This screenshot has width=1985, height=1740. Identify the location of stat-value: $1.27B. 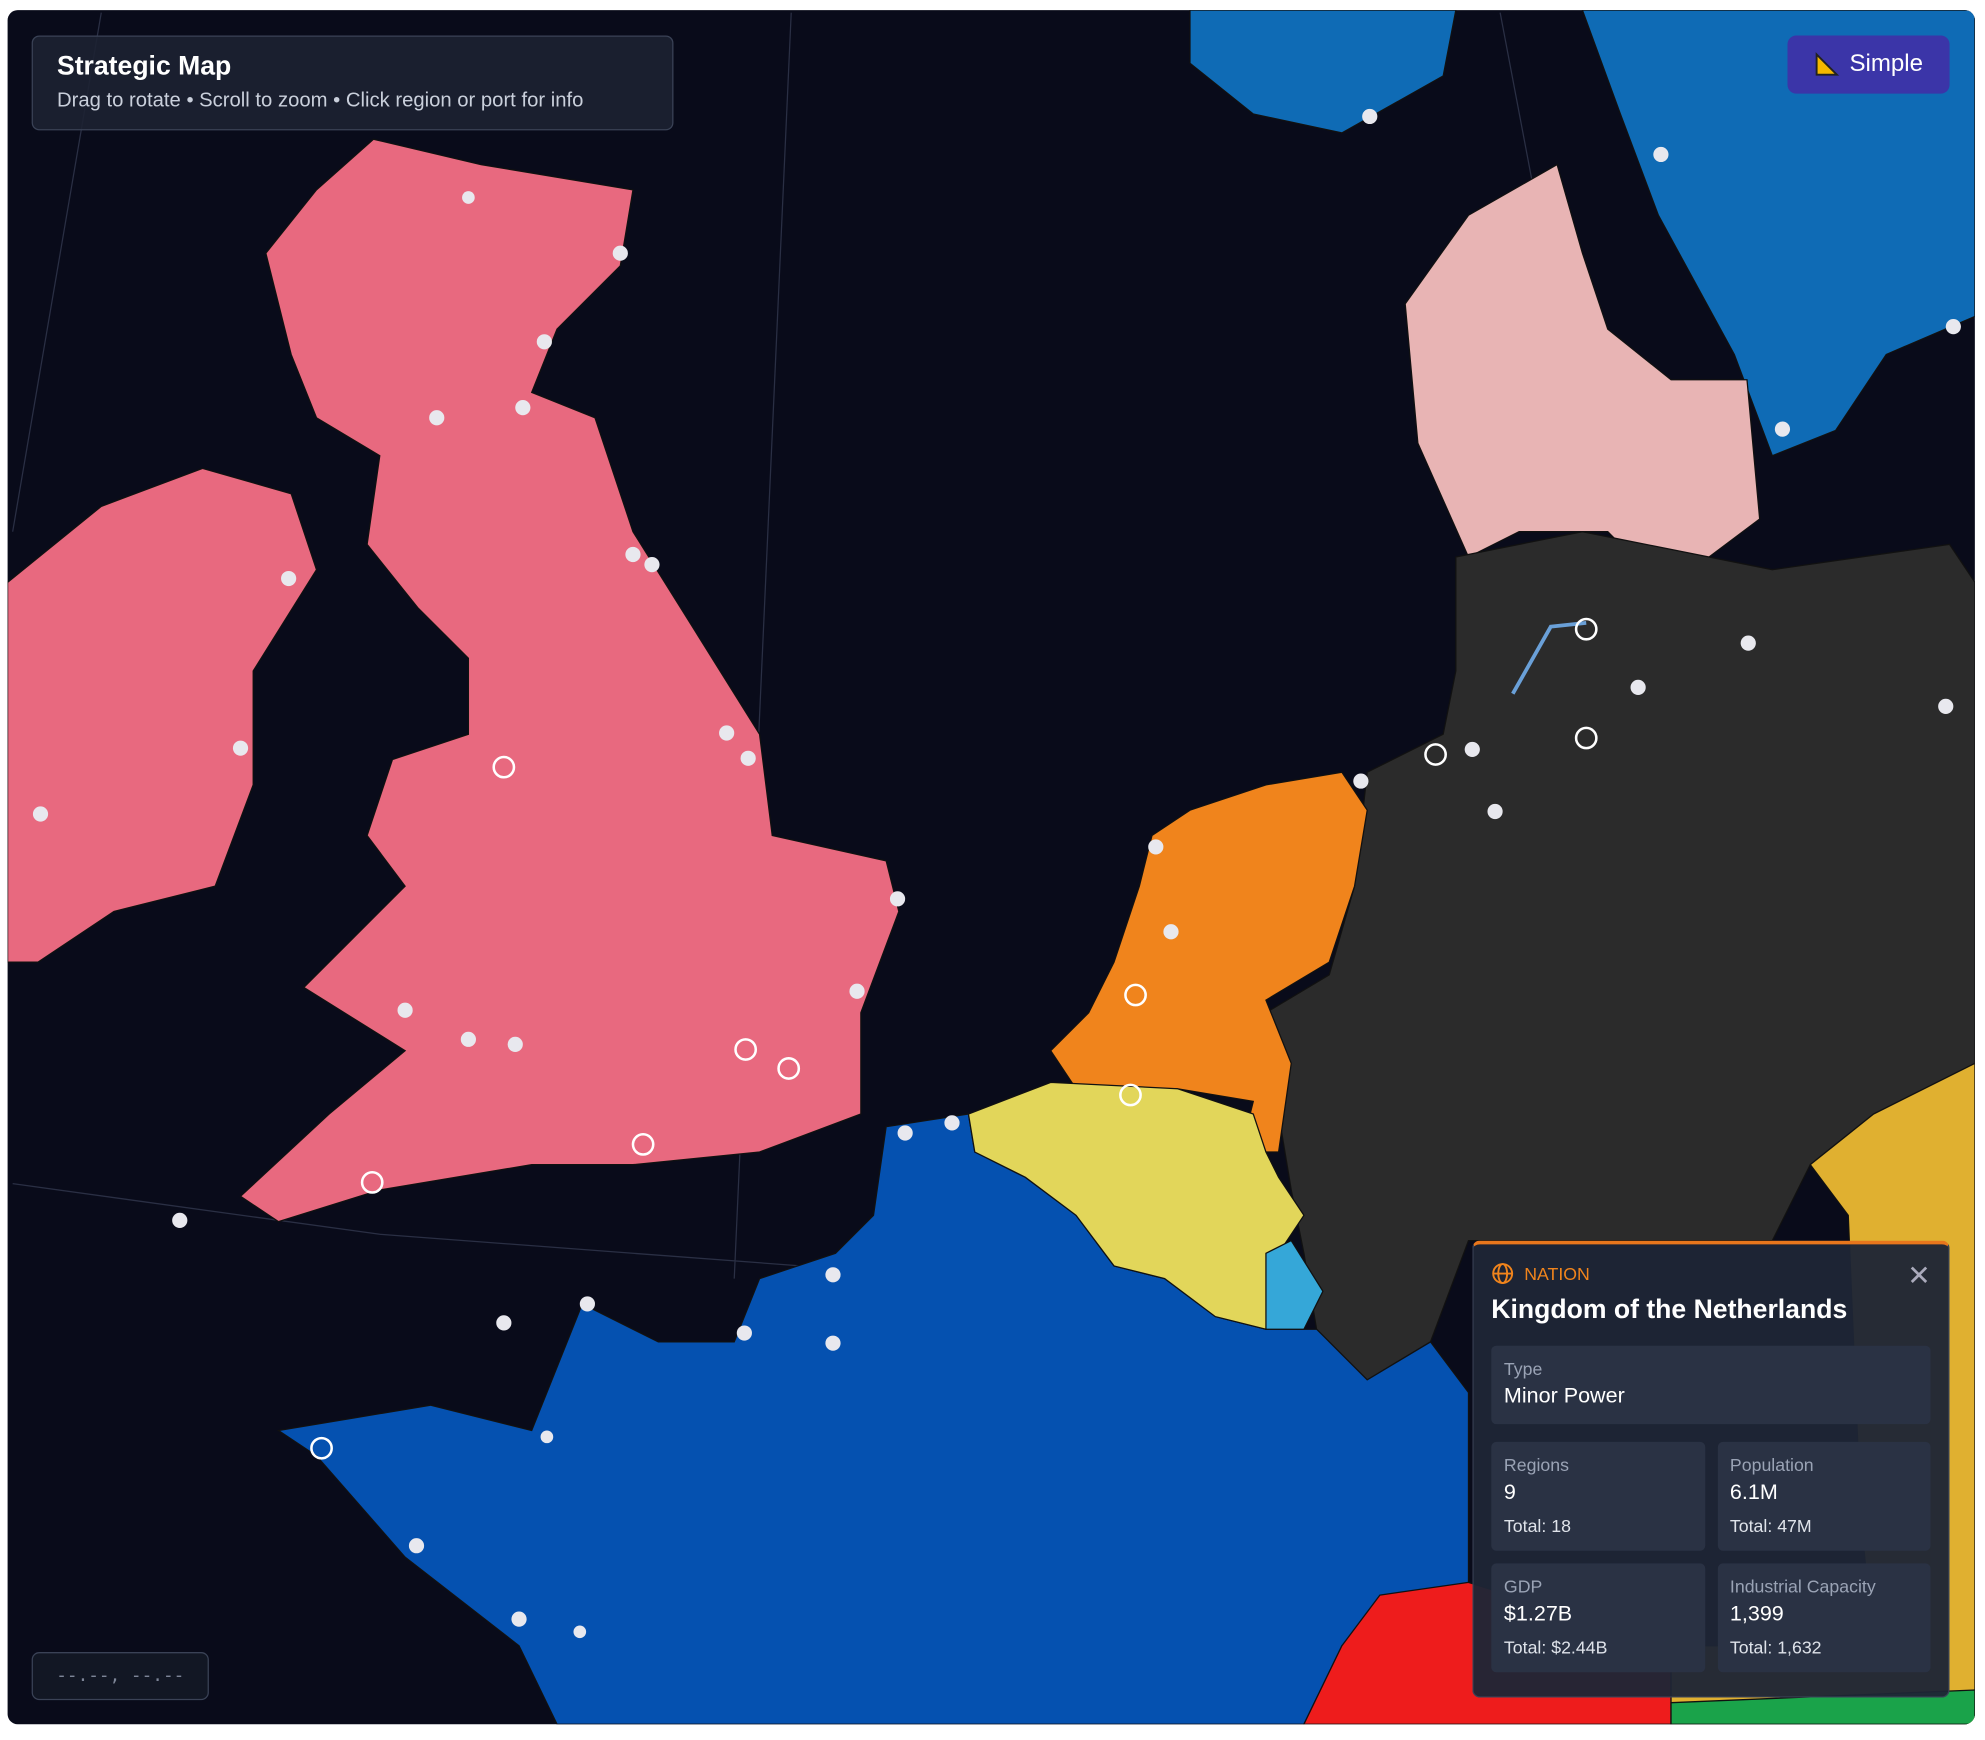
(1538, 1613).